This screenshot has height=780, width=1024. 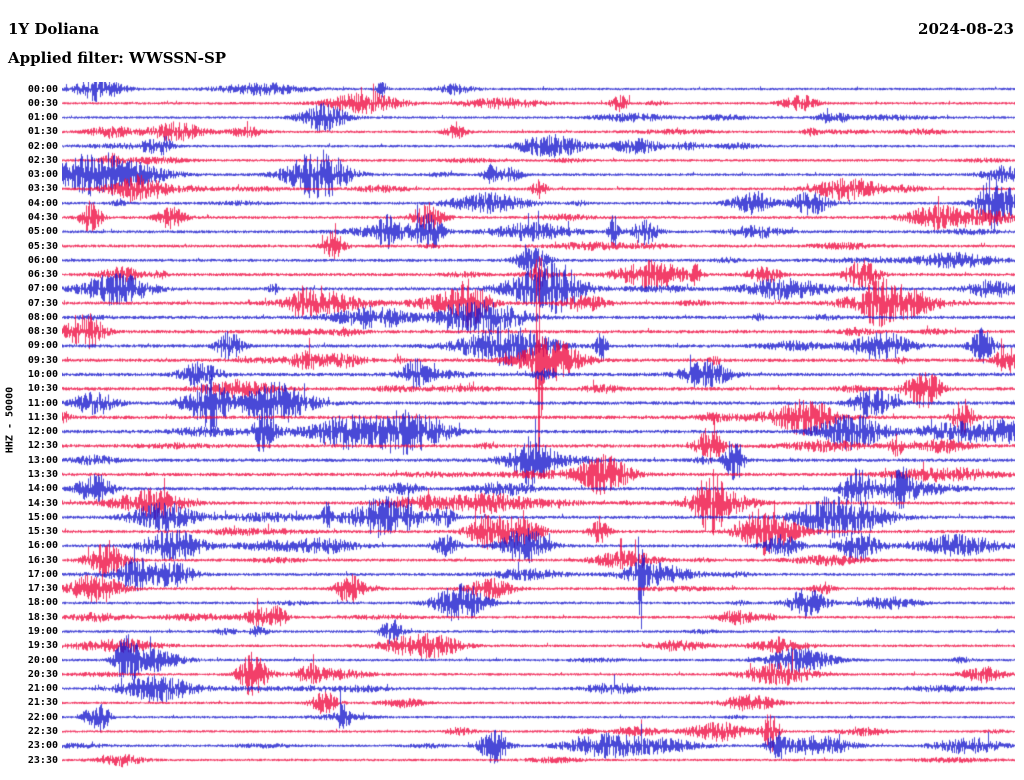 What do you see at coordinates (42, 674) in the screenshot?
I see `time-label: 20:30` at bounding box center [42, 674].